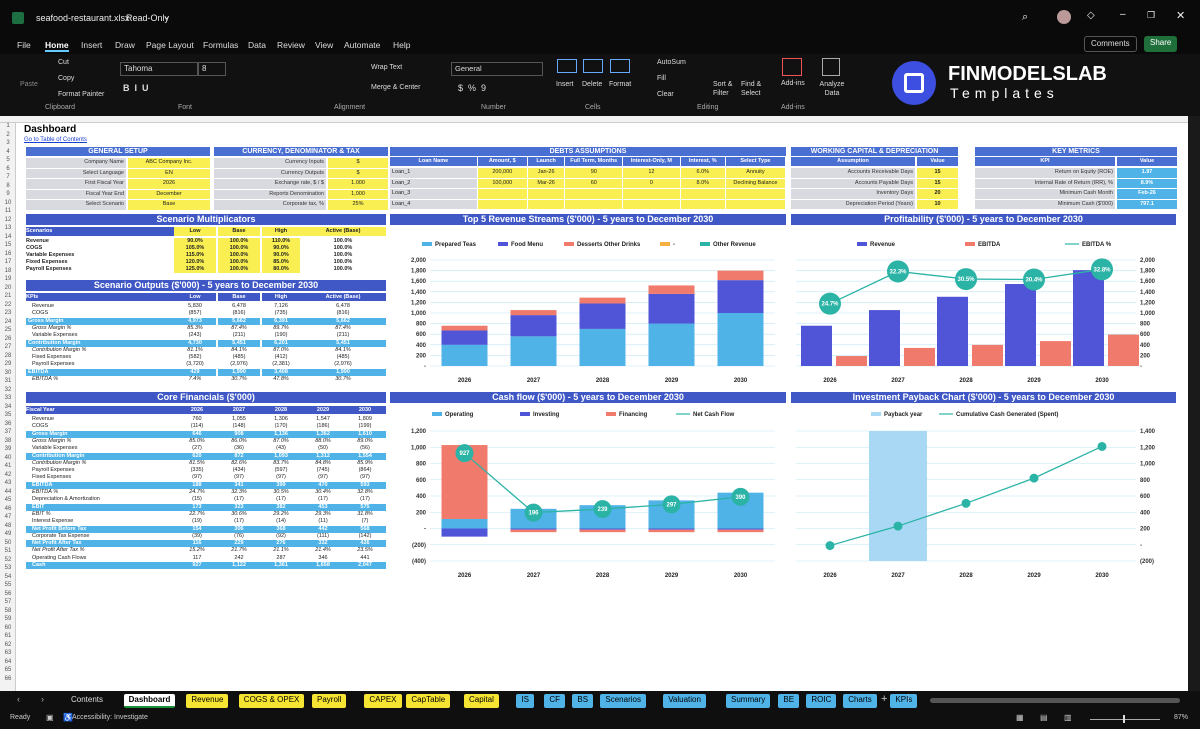 The width and height of the screenshot is (1200, 729). Describe the element at coordinates (1181, 16) in the screenshot. I see `close-icon: ✕` at that location.